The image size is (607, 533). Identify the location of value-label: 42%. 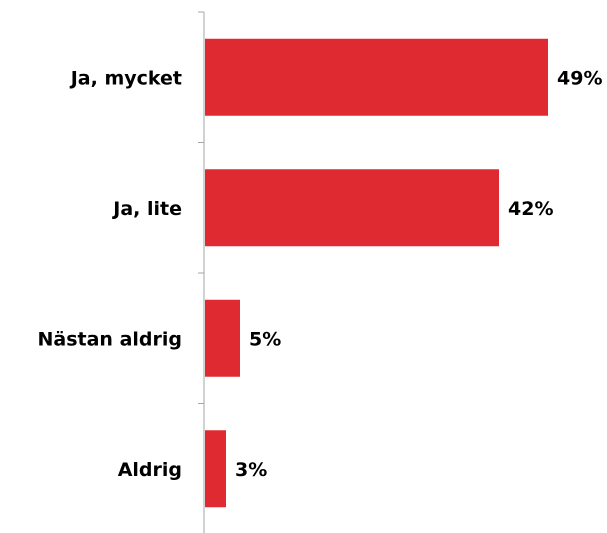
(530, 209).